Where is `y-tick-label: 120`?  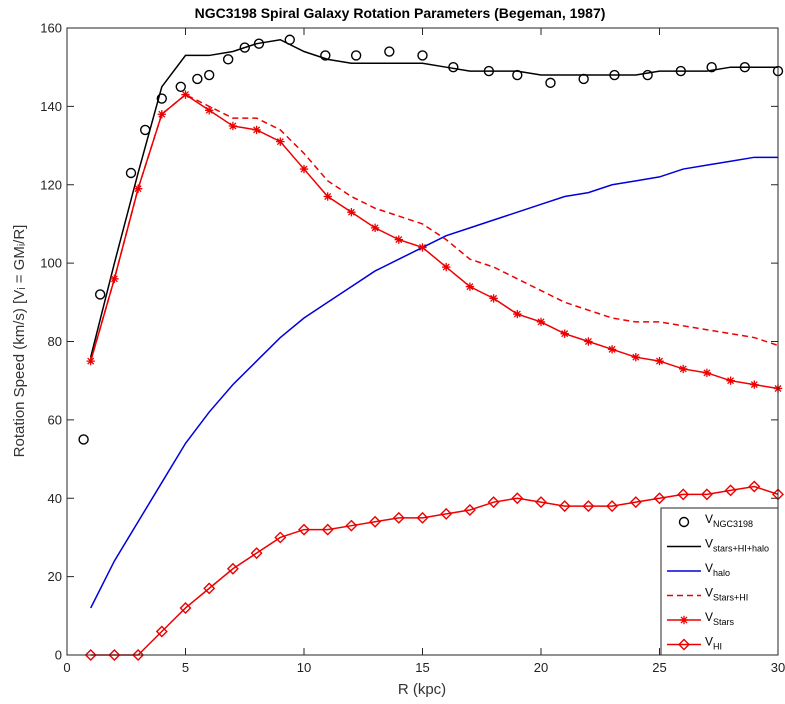
y-tick-label: 120 is located at coordinates (51, 184).